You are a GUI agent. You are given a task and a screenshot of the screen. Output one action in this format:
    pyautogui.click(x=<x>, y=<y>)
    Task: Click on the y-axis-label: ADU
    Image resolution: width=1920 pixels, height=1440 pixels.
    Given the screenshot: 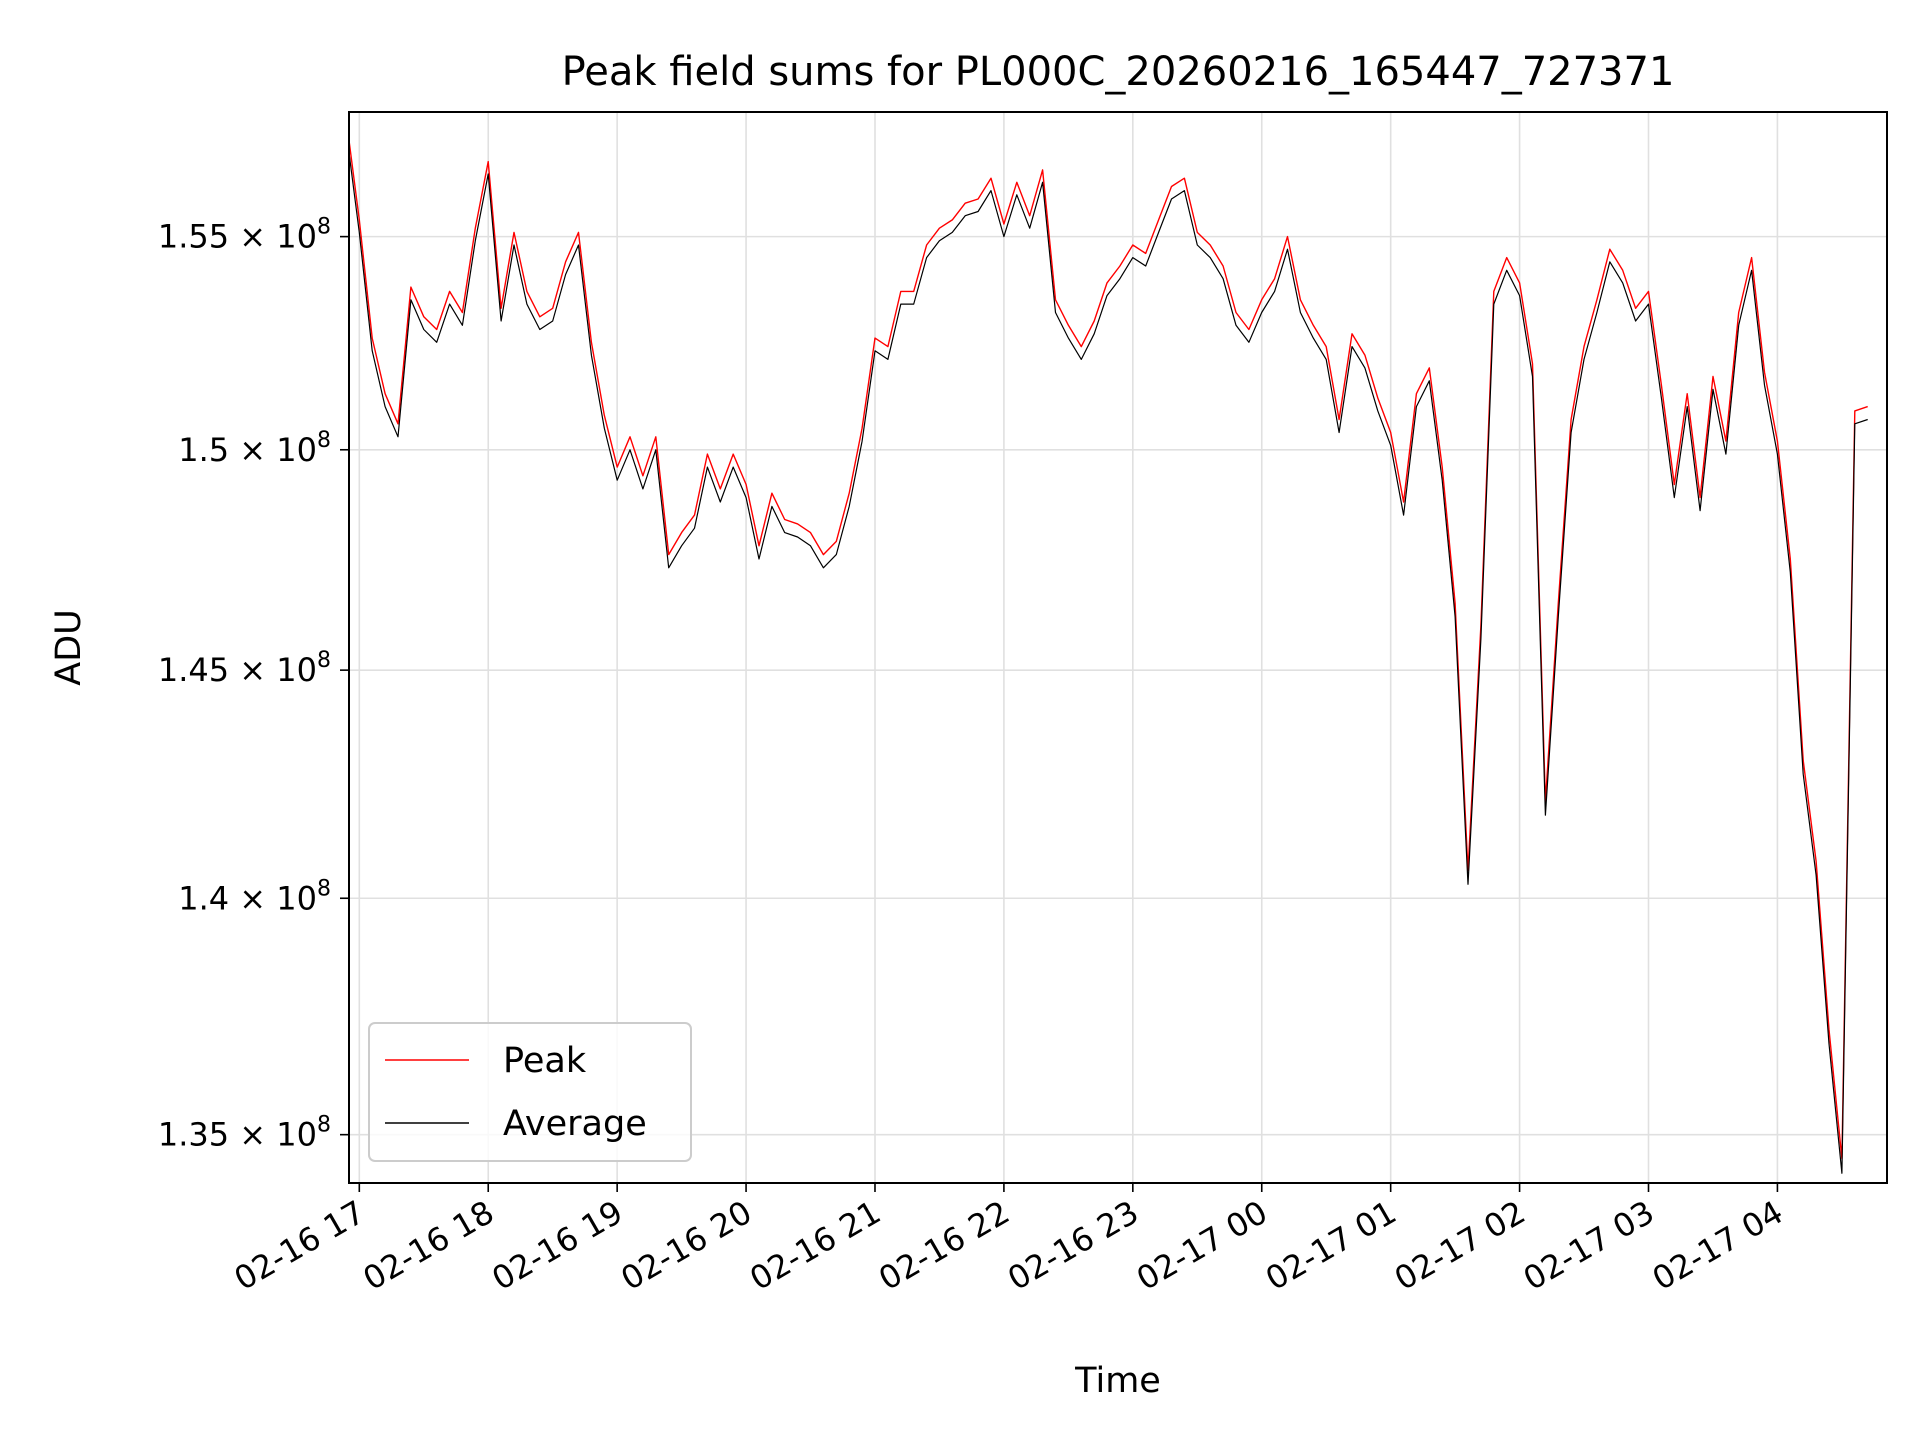 What is the action you would take?
    pyautogui.click(x=69, y=647)
    